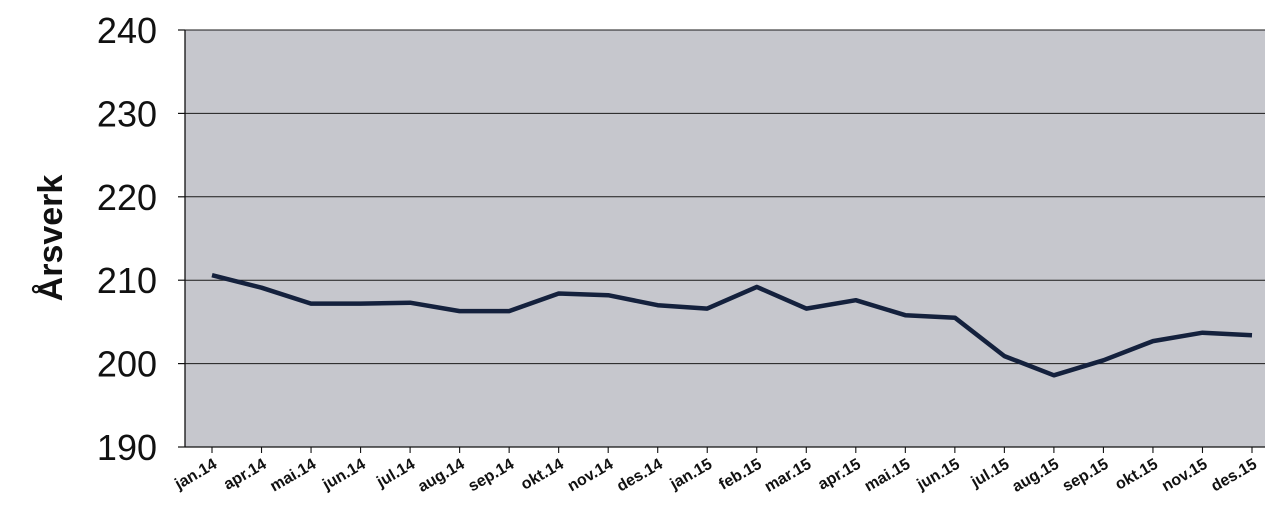  What do you see at coordinates (1234, 476) in the screenshot?
I see `x-tick-label: des.15` at bounding box center [1234, 476].